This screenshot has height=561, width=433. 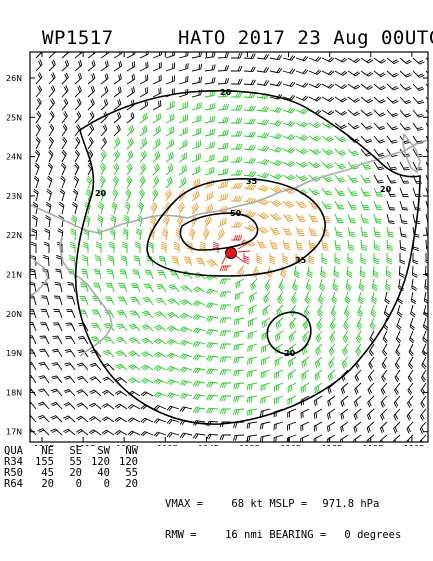 What do you see at coordinates (373, 535) in the screenshot?
I see `bearing-value: 0 degrees` at bounding box center [373, 535].